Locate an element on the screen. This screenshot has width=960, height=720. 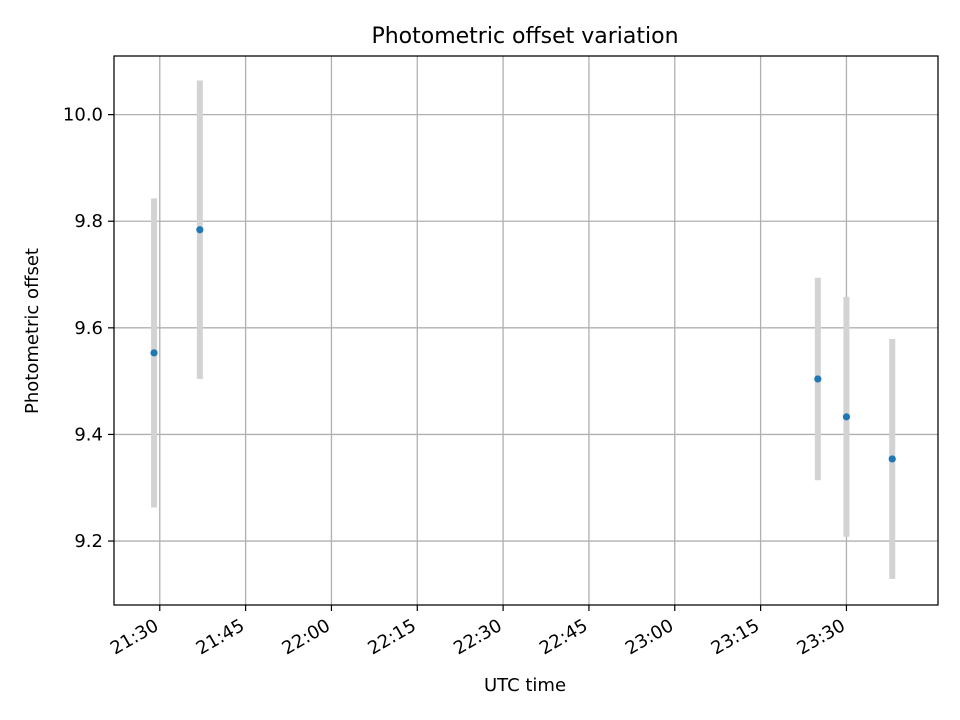
y-tick-label: 9.2 is located at coordinates (88, 541).